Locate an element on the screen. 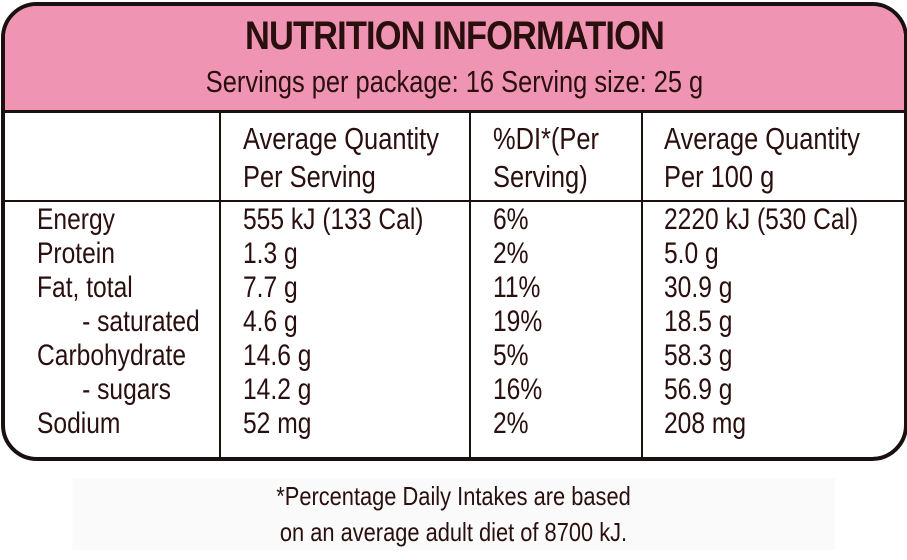 This screenshot has width=907, height=560. table-cell: 16% is located at coordinates (518, 389).